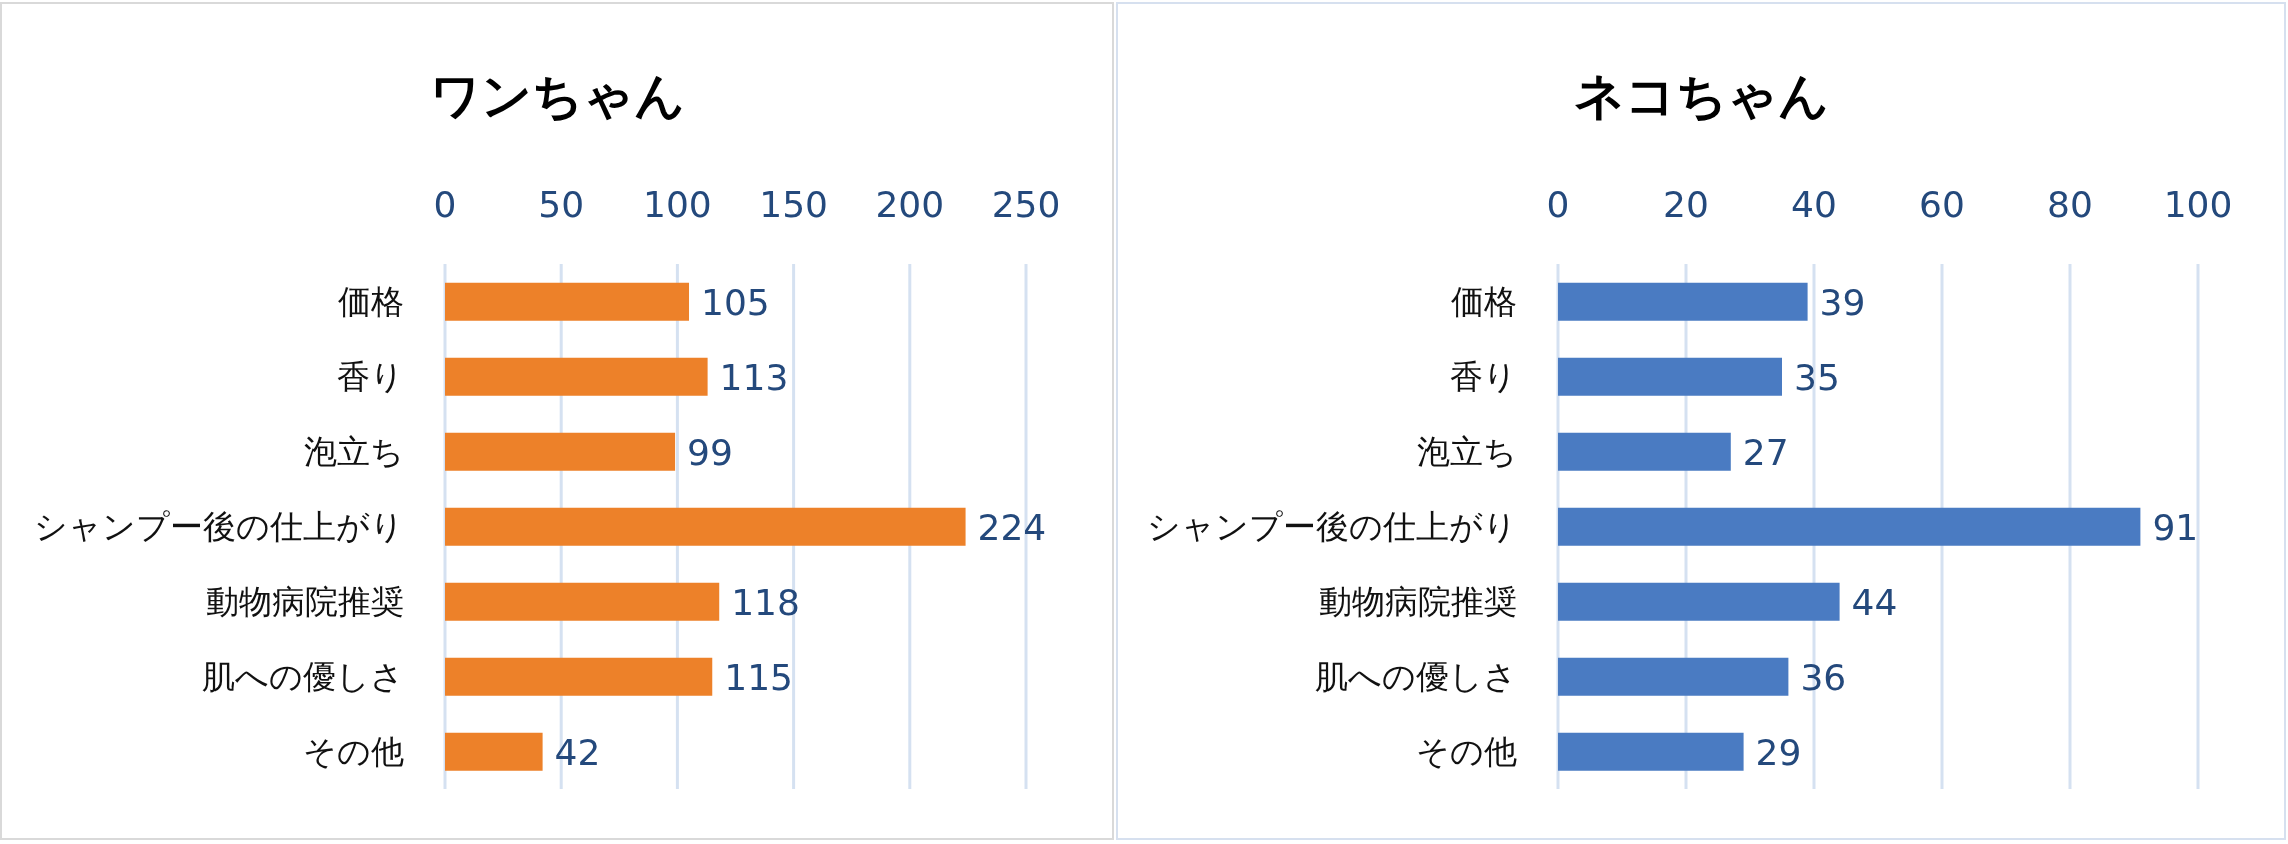 This screenshot has width=2288, height=844. What do you see at coordinates (1874, 602) in the screenshot?
I see `data-label: 44` at bounding box center [1874, 602].